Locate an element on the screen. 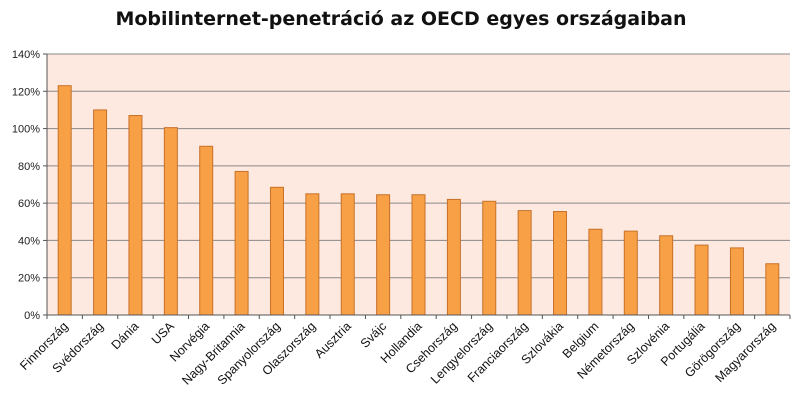  x-category-label: Dánia is located at coordinates (125, 335).